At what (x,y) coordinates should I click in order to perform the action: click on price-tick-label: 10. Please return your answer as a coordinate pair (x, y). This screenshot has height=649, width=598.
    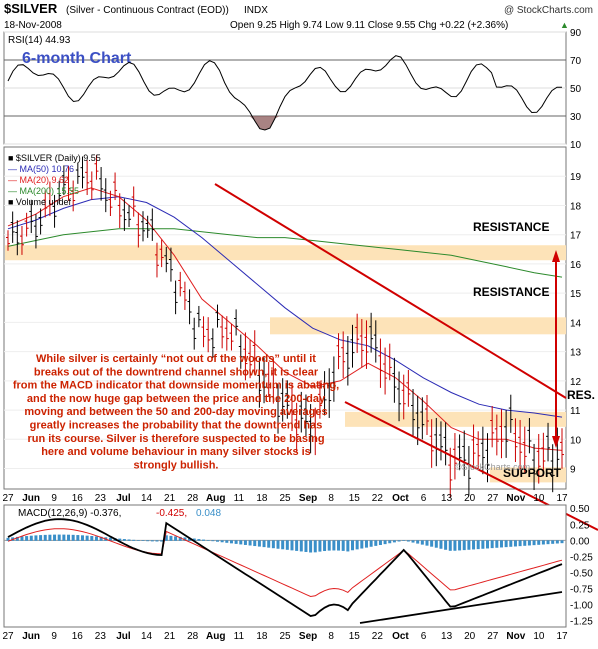
    Looking at the image, I should click on (576, 440).